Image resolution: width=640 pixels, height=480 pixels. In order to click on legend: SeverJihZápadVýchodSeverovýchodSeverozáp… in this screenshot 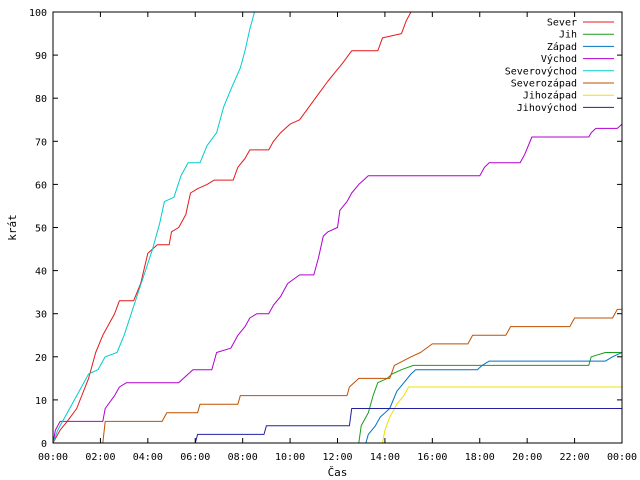, I will do `click(559, 66)`.